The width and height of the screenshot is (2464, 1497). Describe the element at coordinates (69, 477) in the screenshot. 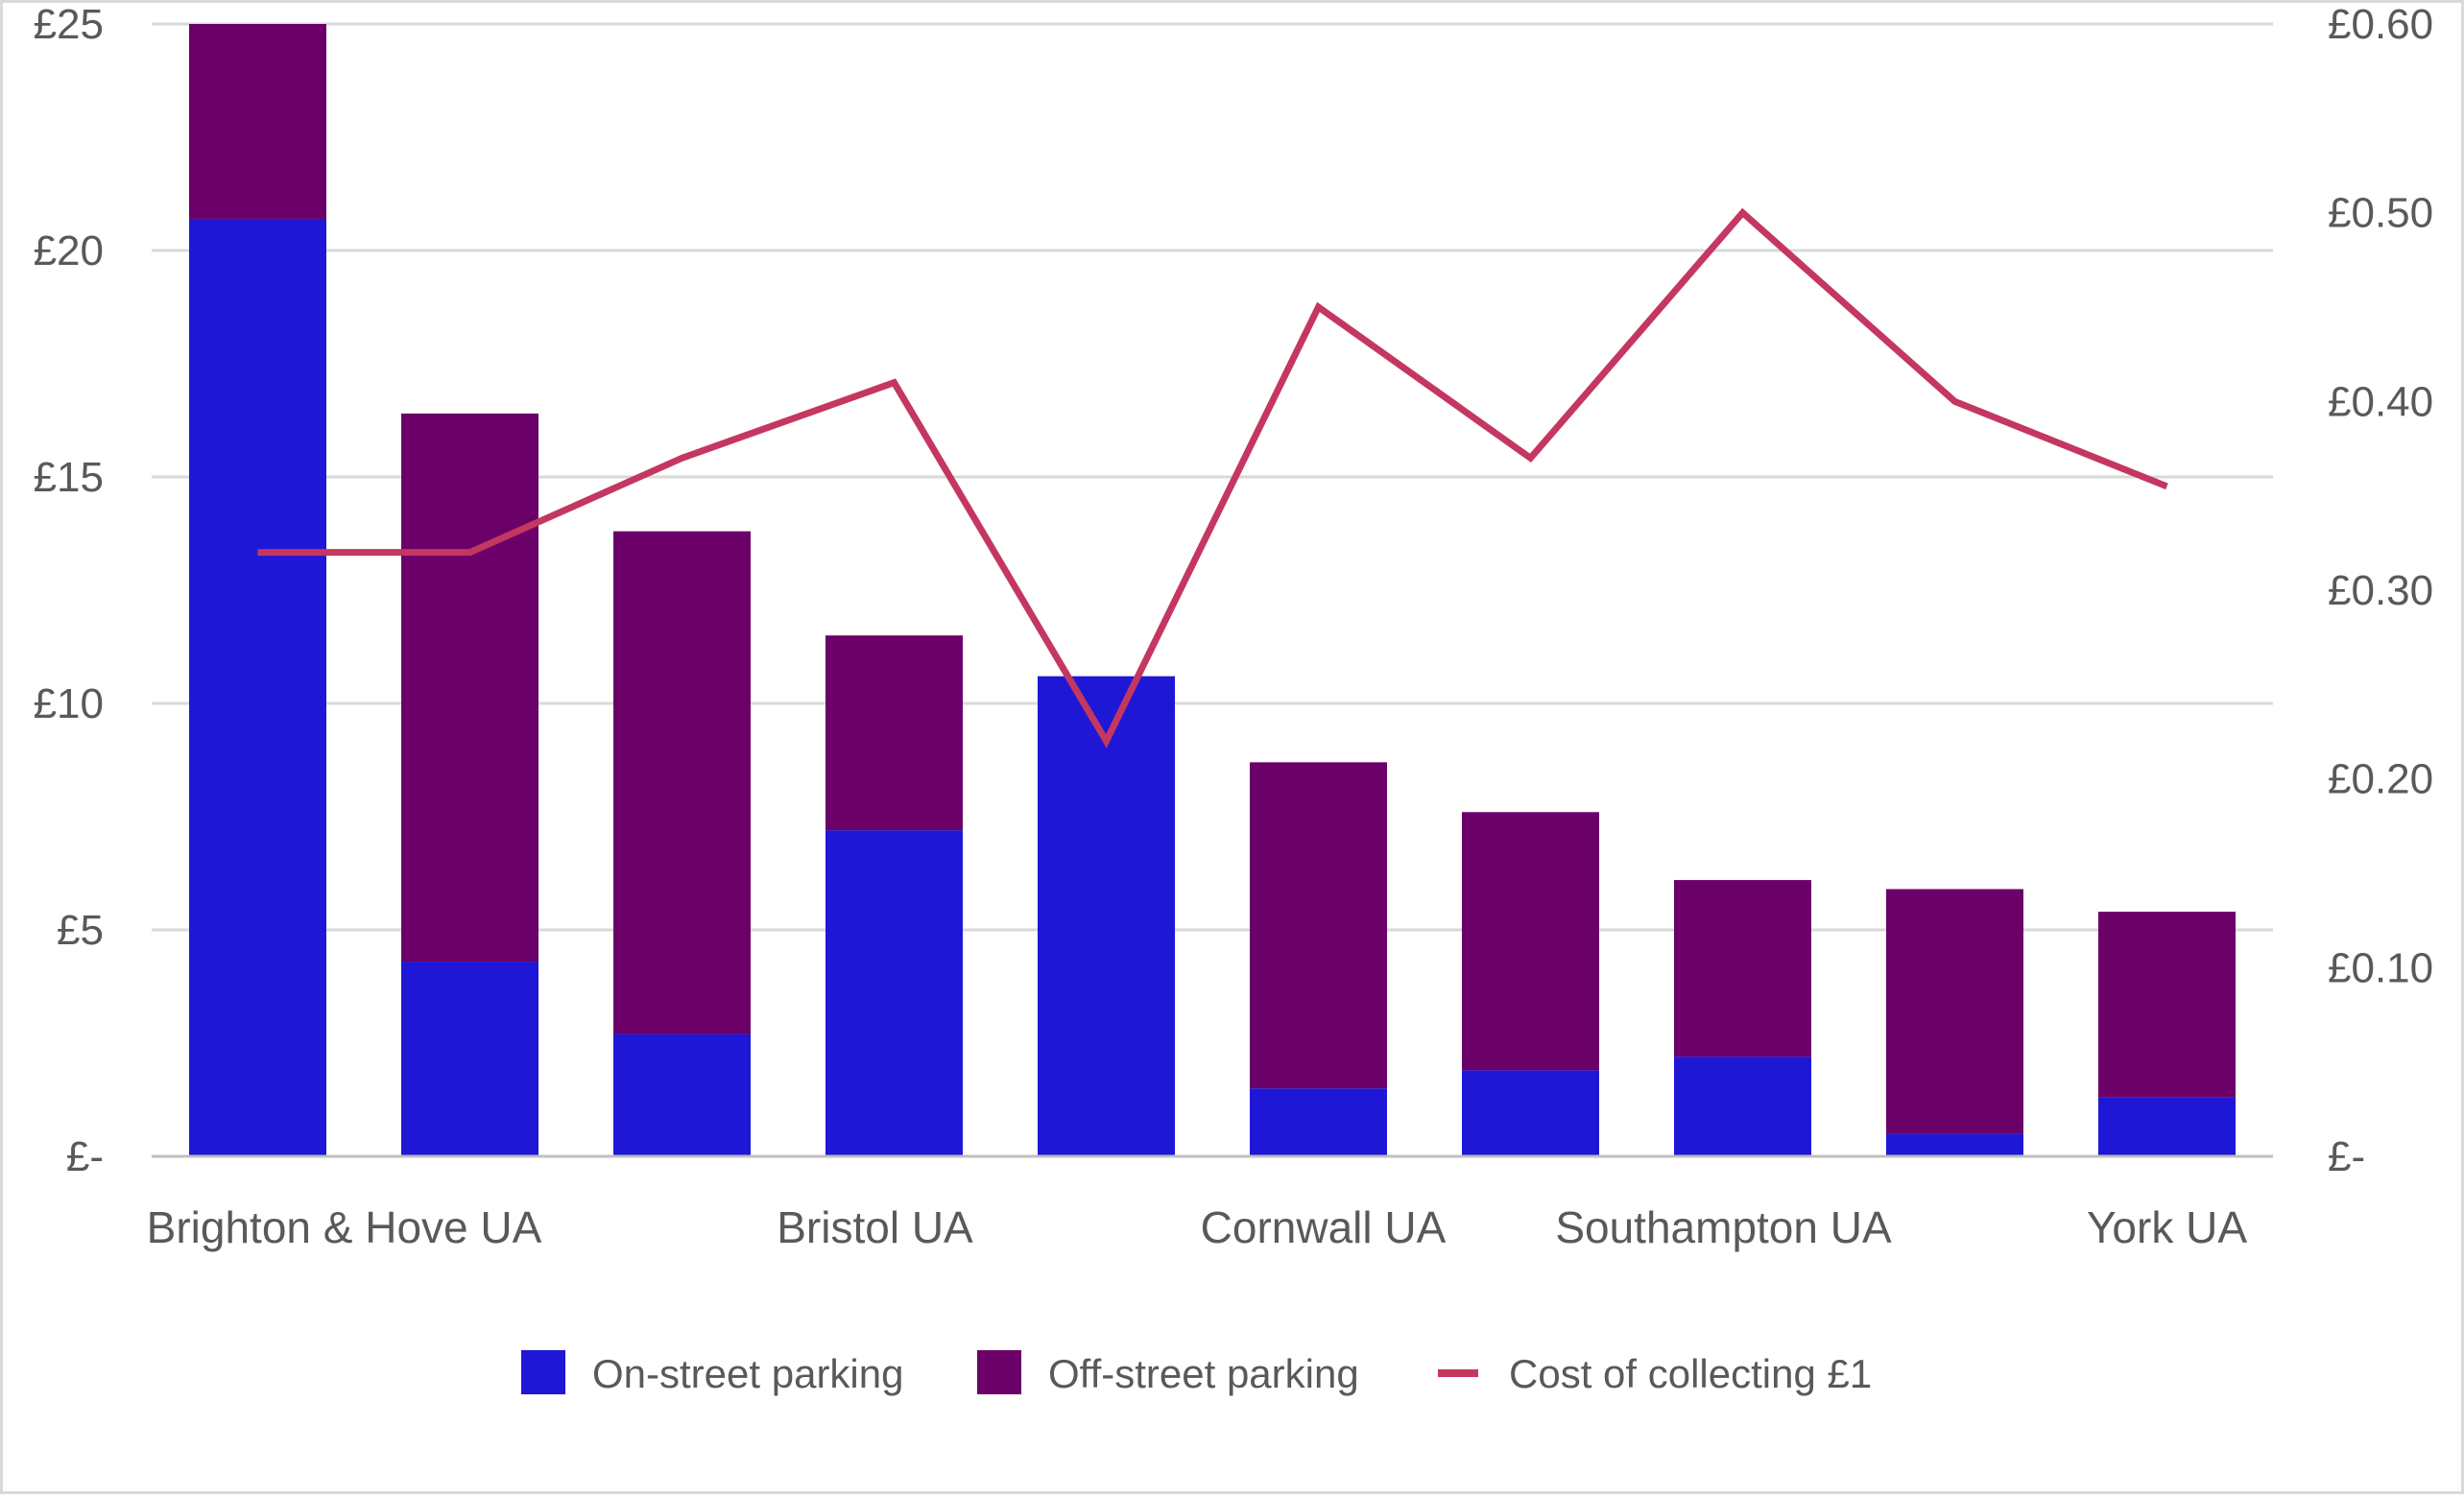

I see `y-left-tick-label: £15` at that location.